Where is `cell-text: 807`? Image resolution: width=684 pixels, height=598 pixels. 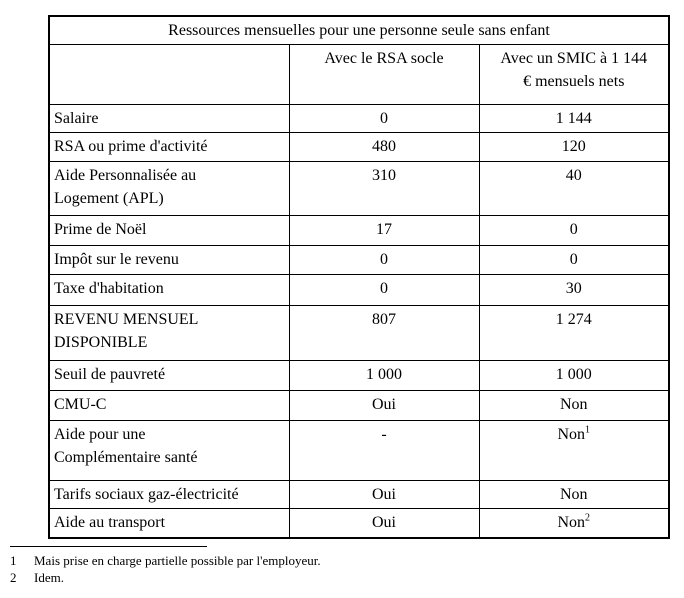
cell-text: 807 is located at coordinates (384, 319).